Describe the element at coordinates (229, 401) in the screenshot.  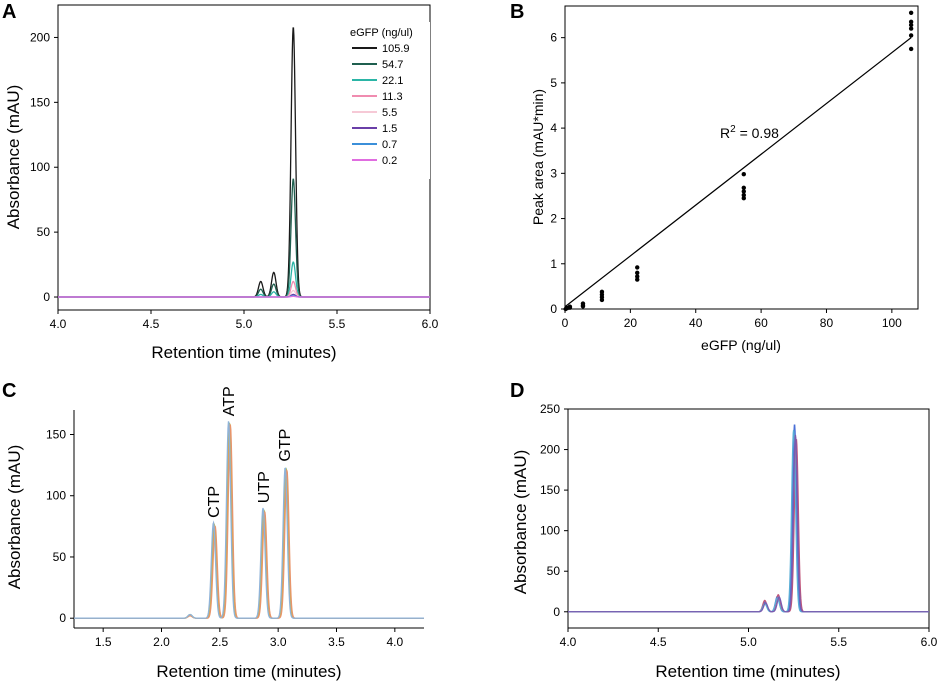
I see `peak-label-atp: ATP` at that location.